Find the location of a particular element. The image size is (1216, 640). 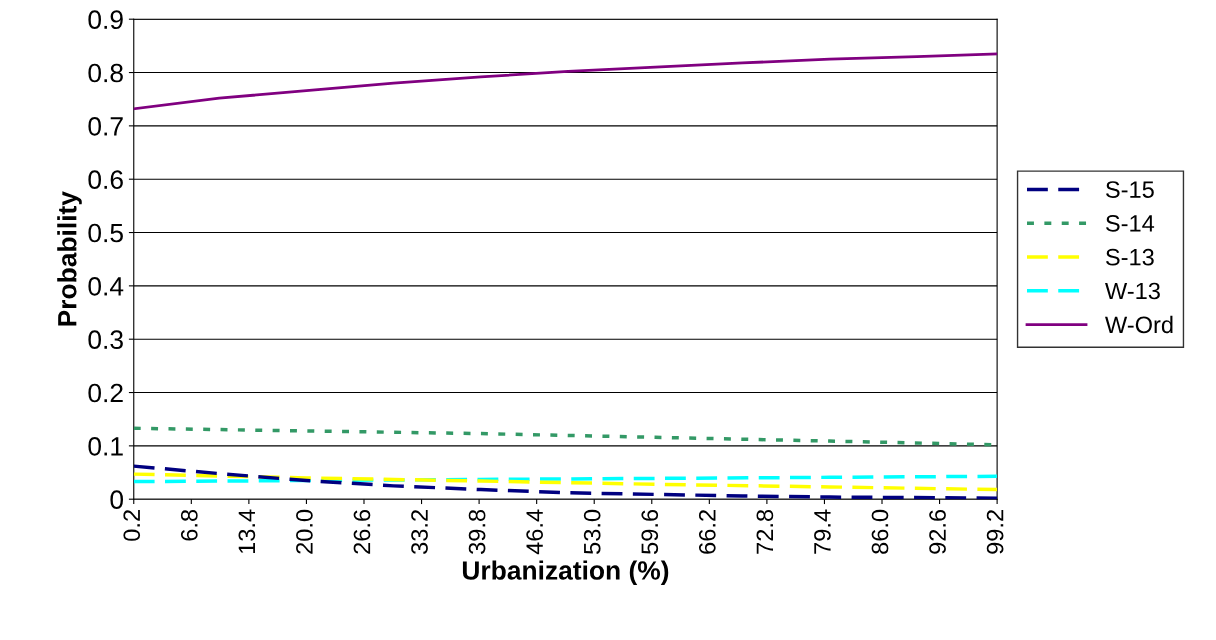

y-tick-label: 0.7 is located at coordinates (105, 126).